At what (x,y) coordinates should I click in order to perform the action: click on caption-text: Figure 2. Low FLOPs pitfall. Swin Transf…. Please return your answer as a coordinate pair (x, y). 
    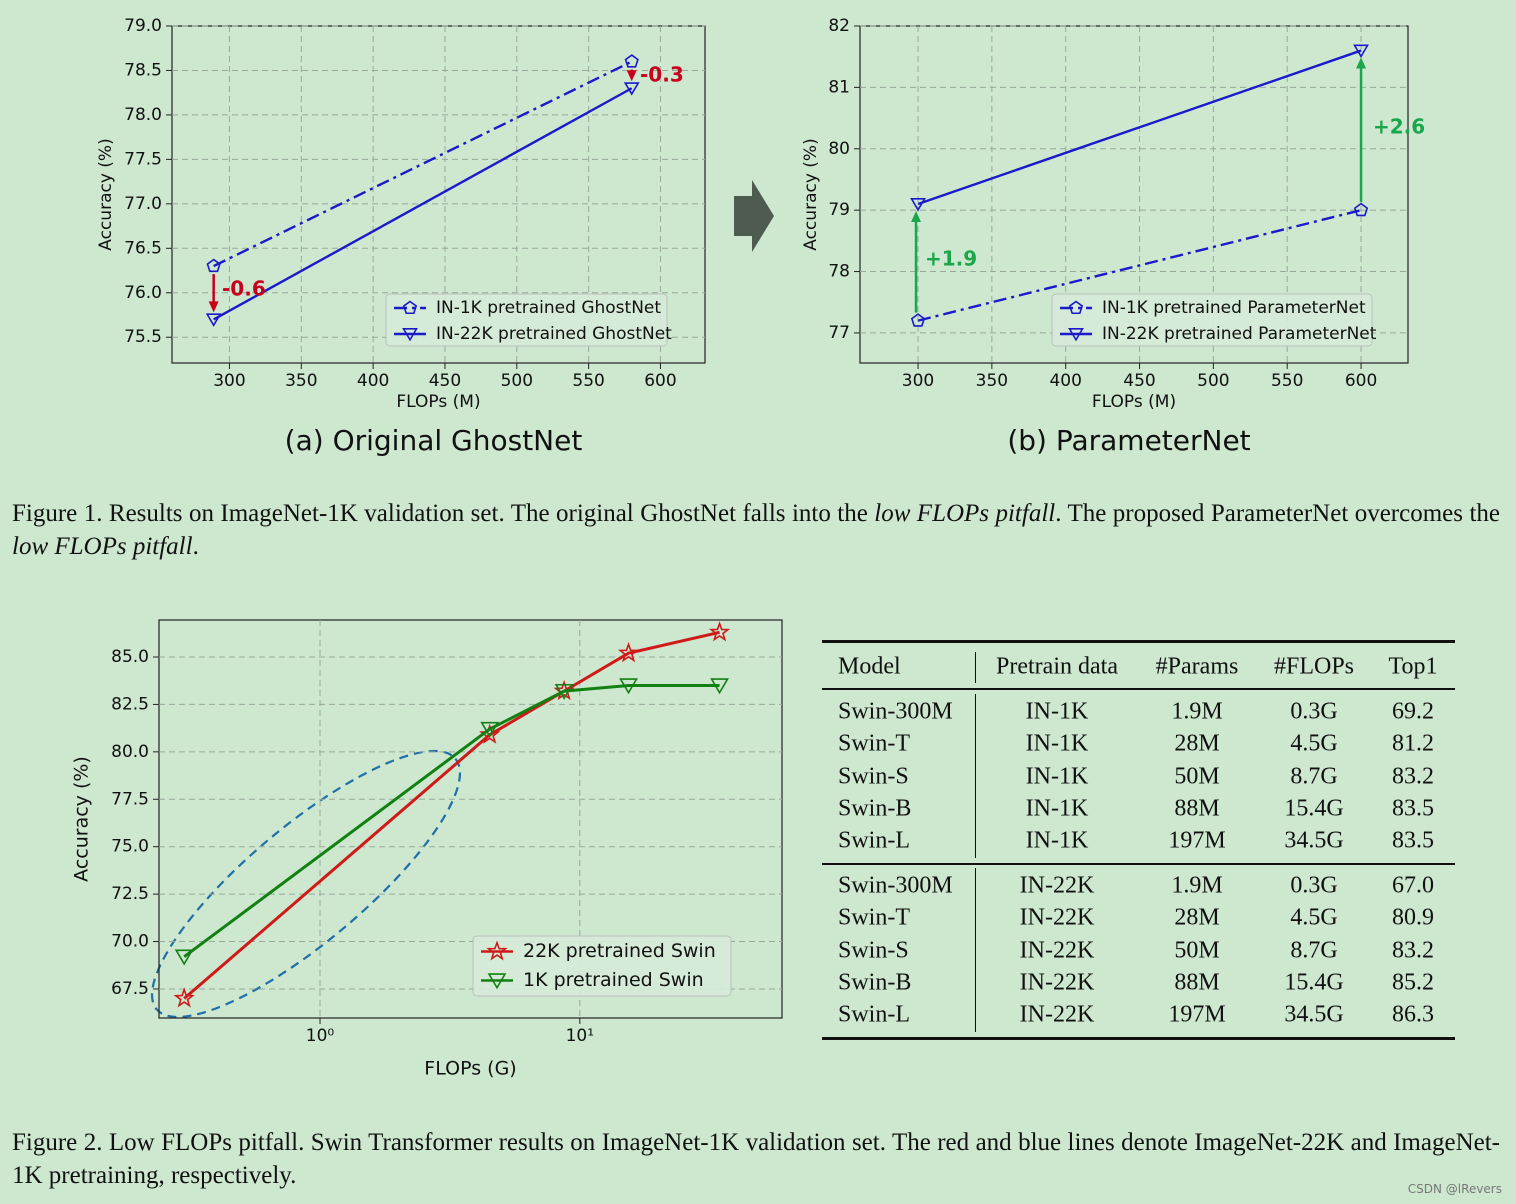
    Looking at the image, I should click on (756, 1159).